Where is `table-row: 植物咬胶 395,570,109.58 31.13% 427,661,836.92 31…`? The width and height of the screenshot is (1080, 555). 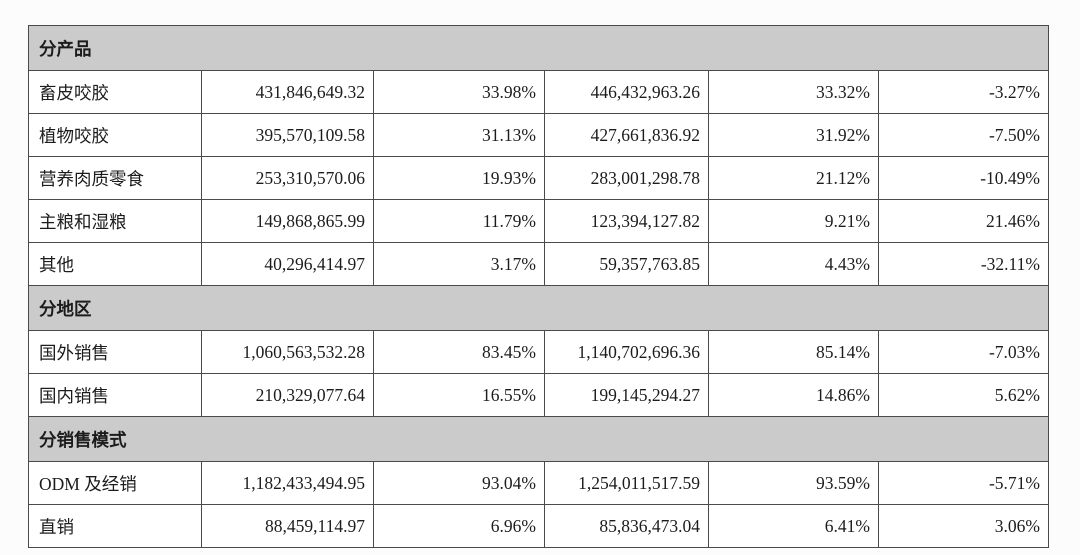 table-row: 植物咬胶 395,570,109.58 31.13% 427,661,836.92 31… is located at coordinates (538, 135).